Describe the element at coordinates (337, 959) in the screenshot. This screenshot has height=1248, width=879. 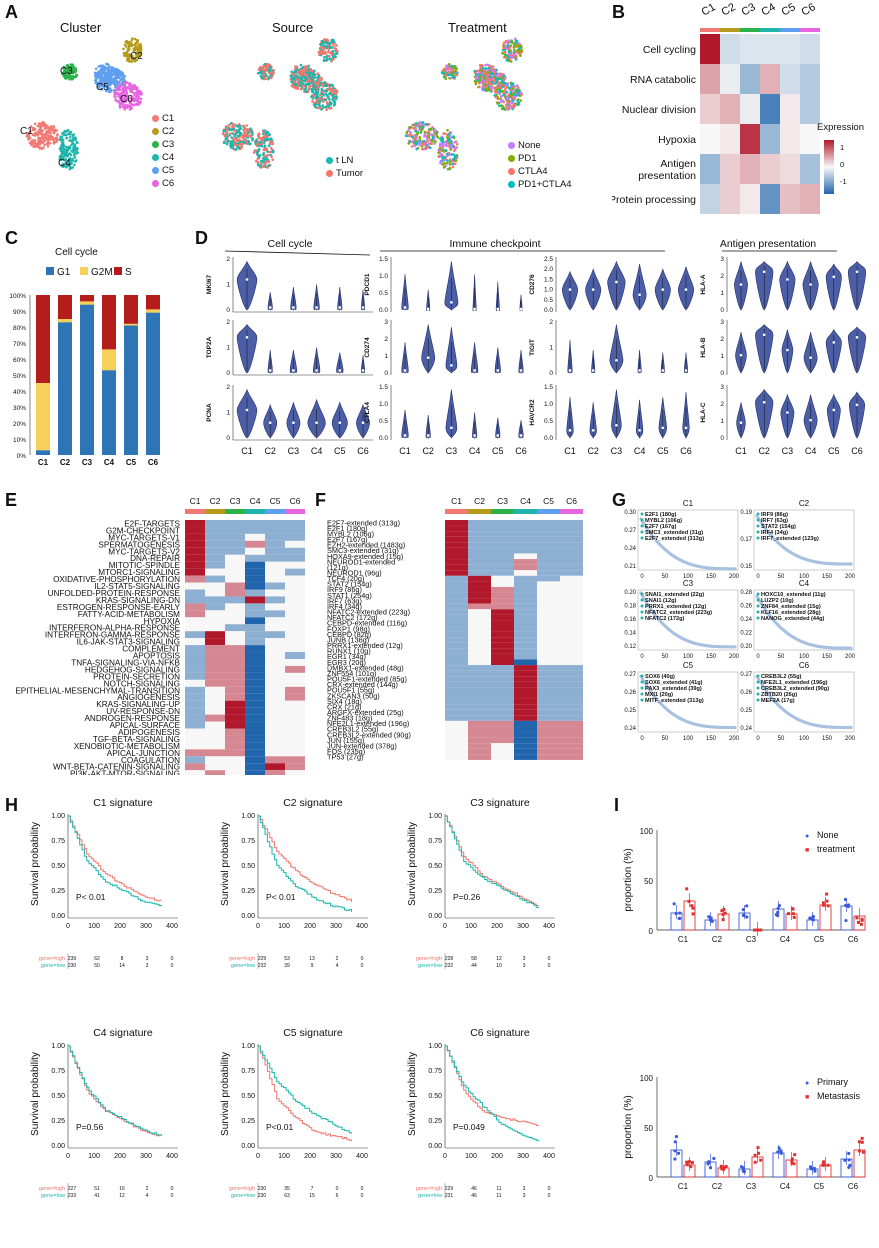
I see `risk-count: 2` at that location.